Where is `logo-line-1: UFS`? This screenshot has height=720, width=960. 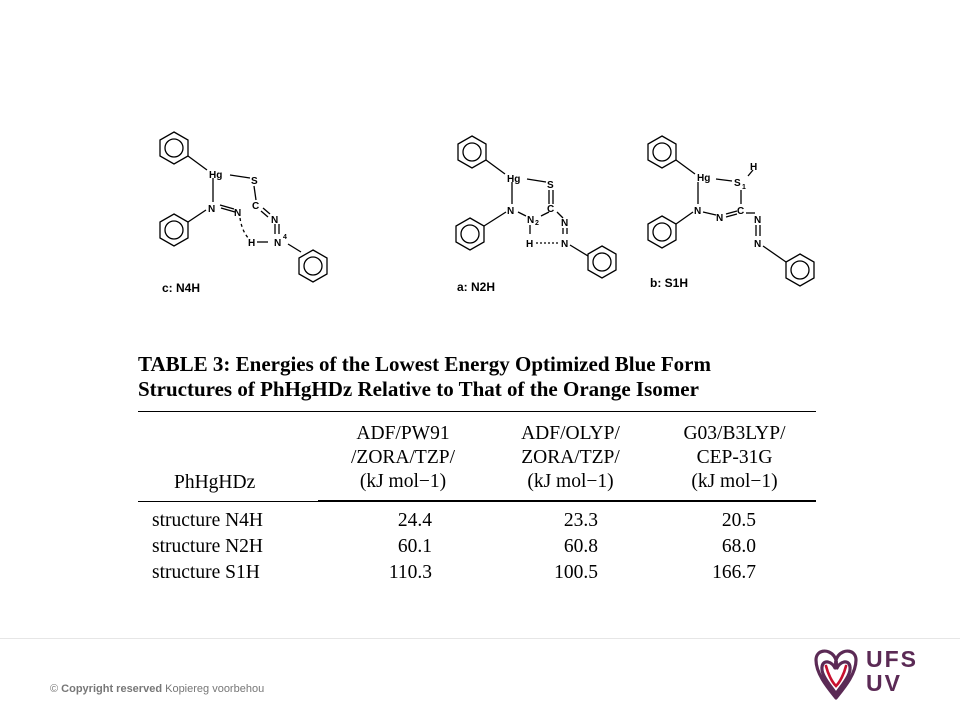
logo-line-1: UFS is located at coordinates (892, 659).